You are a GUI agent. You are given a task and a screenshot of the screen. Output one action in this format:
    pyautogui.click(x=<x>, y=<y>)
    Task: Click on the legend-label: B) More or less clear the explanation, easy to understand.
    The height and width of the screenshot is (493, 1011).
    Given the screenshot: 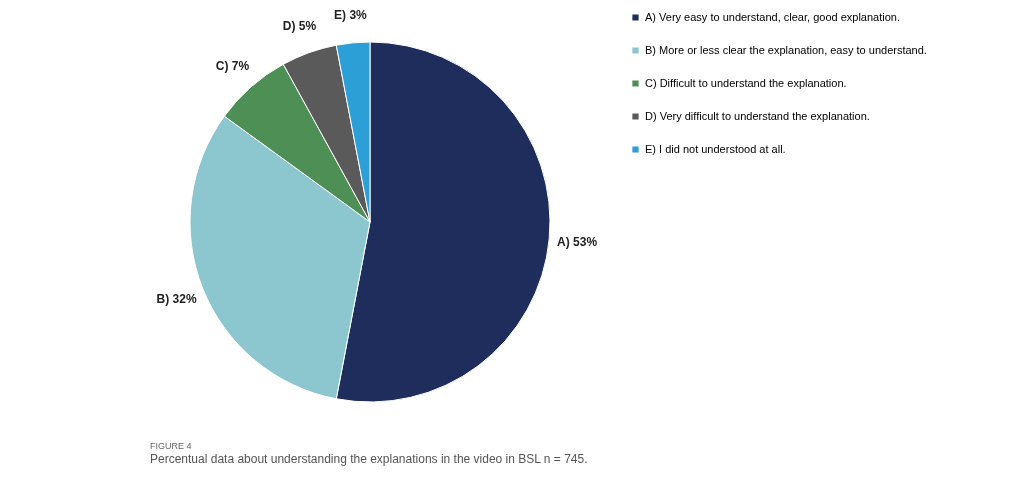 What is the action you would take?
    pyautogui.click(x=786, y=49)
    